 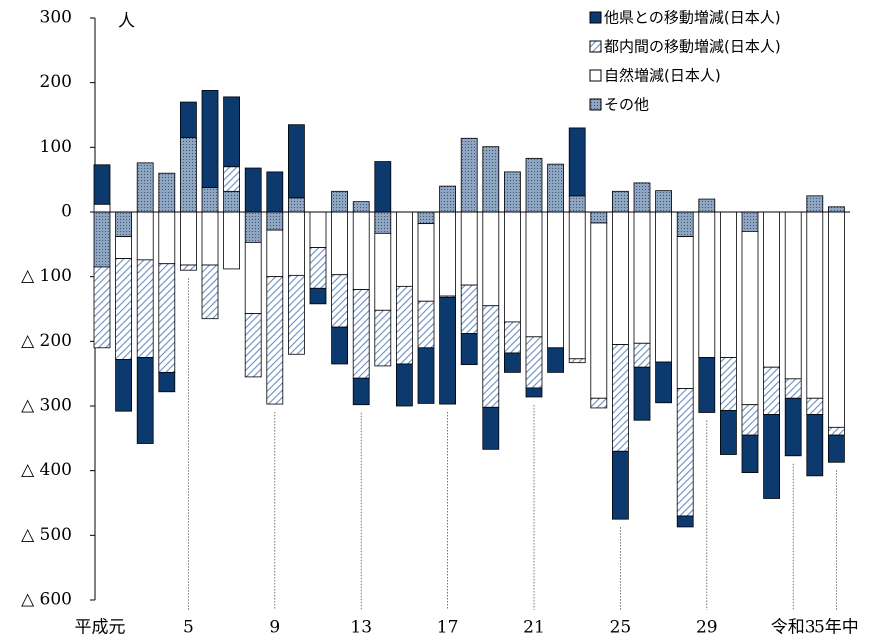 I want to click on x-tick-label: 5, so click(x=188, y=628).